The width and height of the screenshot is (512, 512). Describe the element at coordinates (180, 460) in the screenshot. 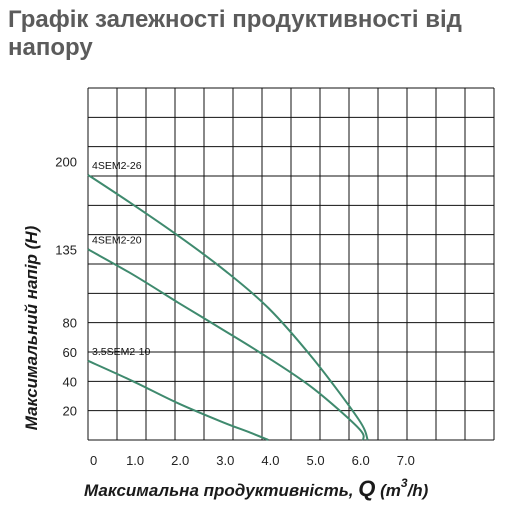

I see `x-tick-label: 2.0` at that location.